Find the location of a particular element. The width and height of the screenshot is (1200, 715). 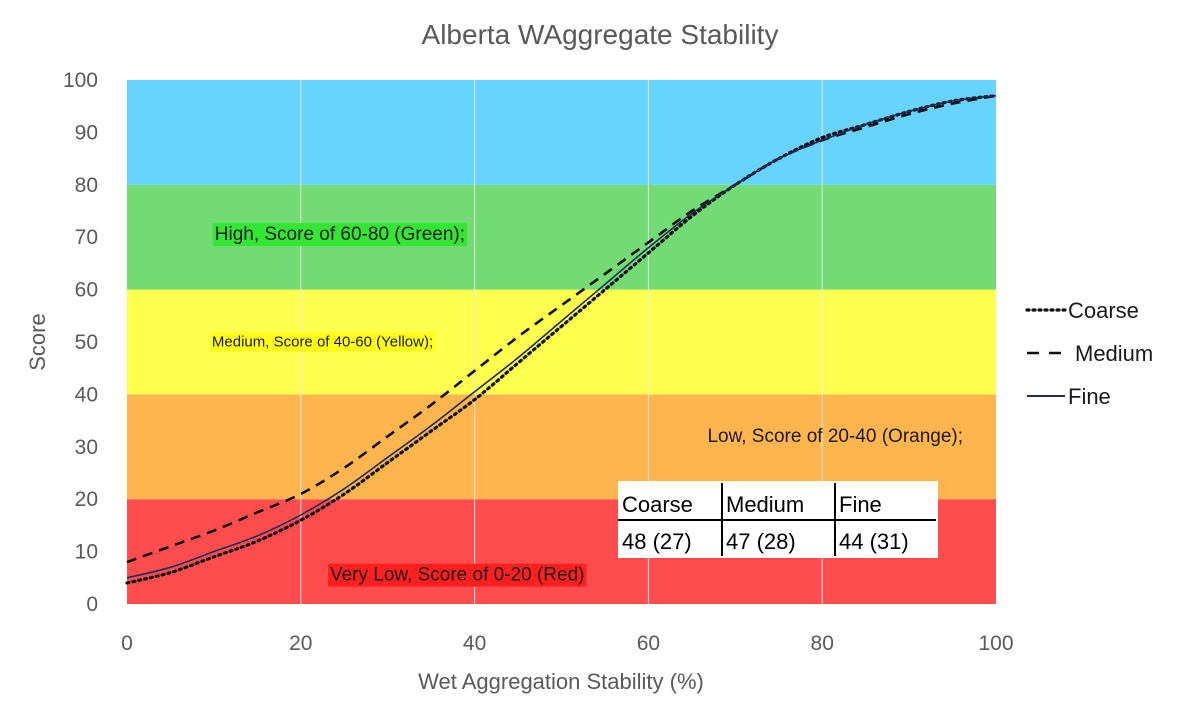

y-tick-label: 60 is located at coordinates (86, 290).